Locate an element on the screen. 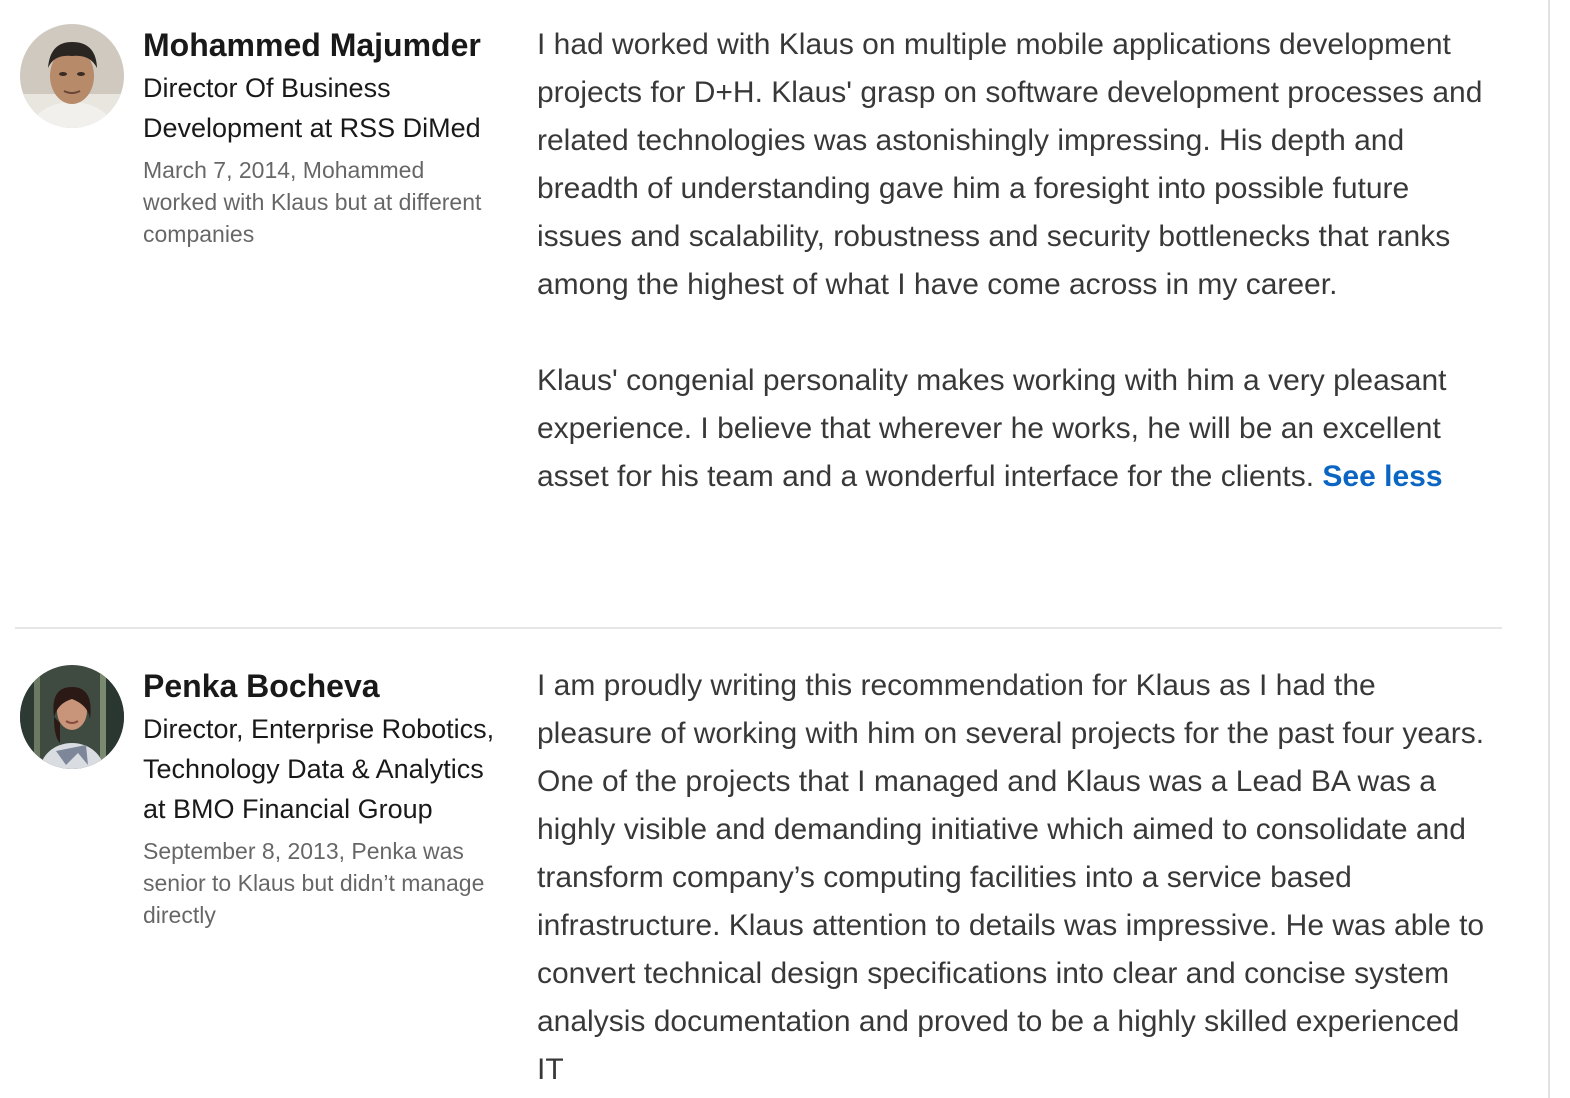 This screenshot has width=1570, height=1098. divider is located at coordinates (758, 628).